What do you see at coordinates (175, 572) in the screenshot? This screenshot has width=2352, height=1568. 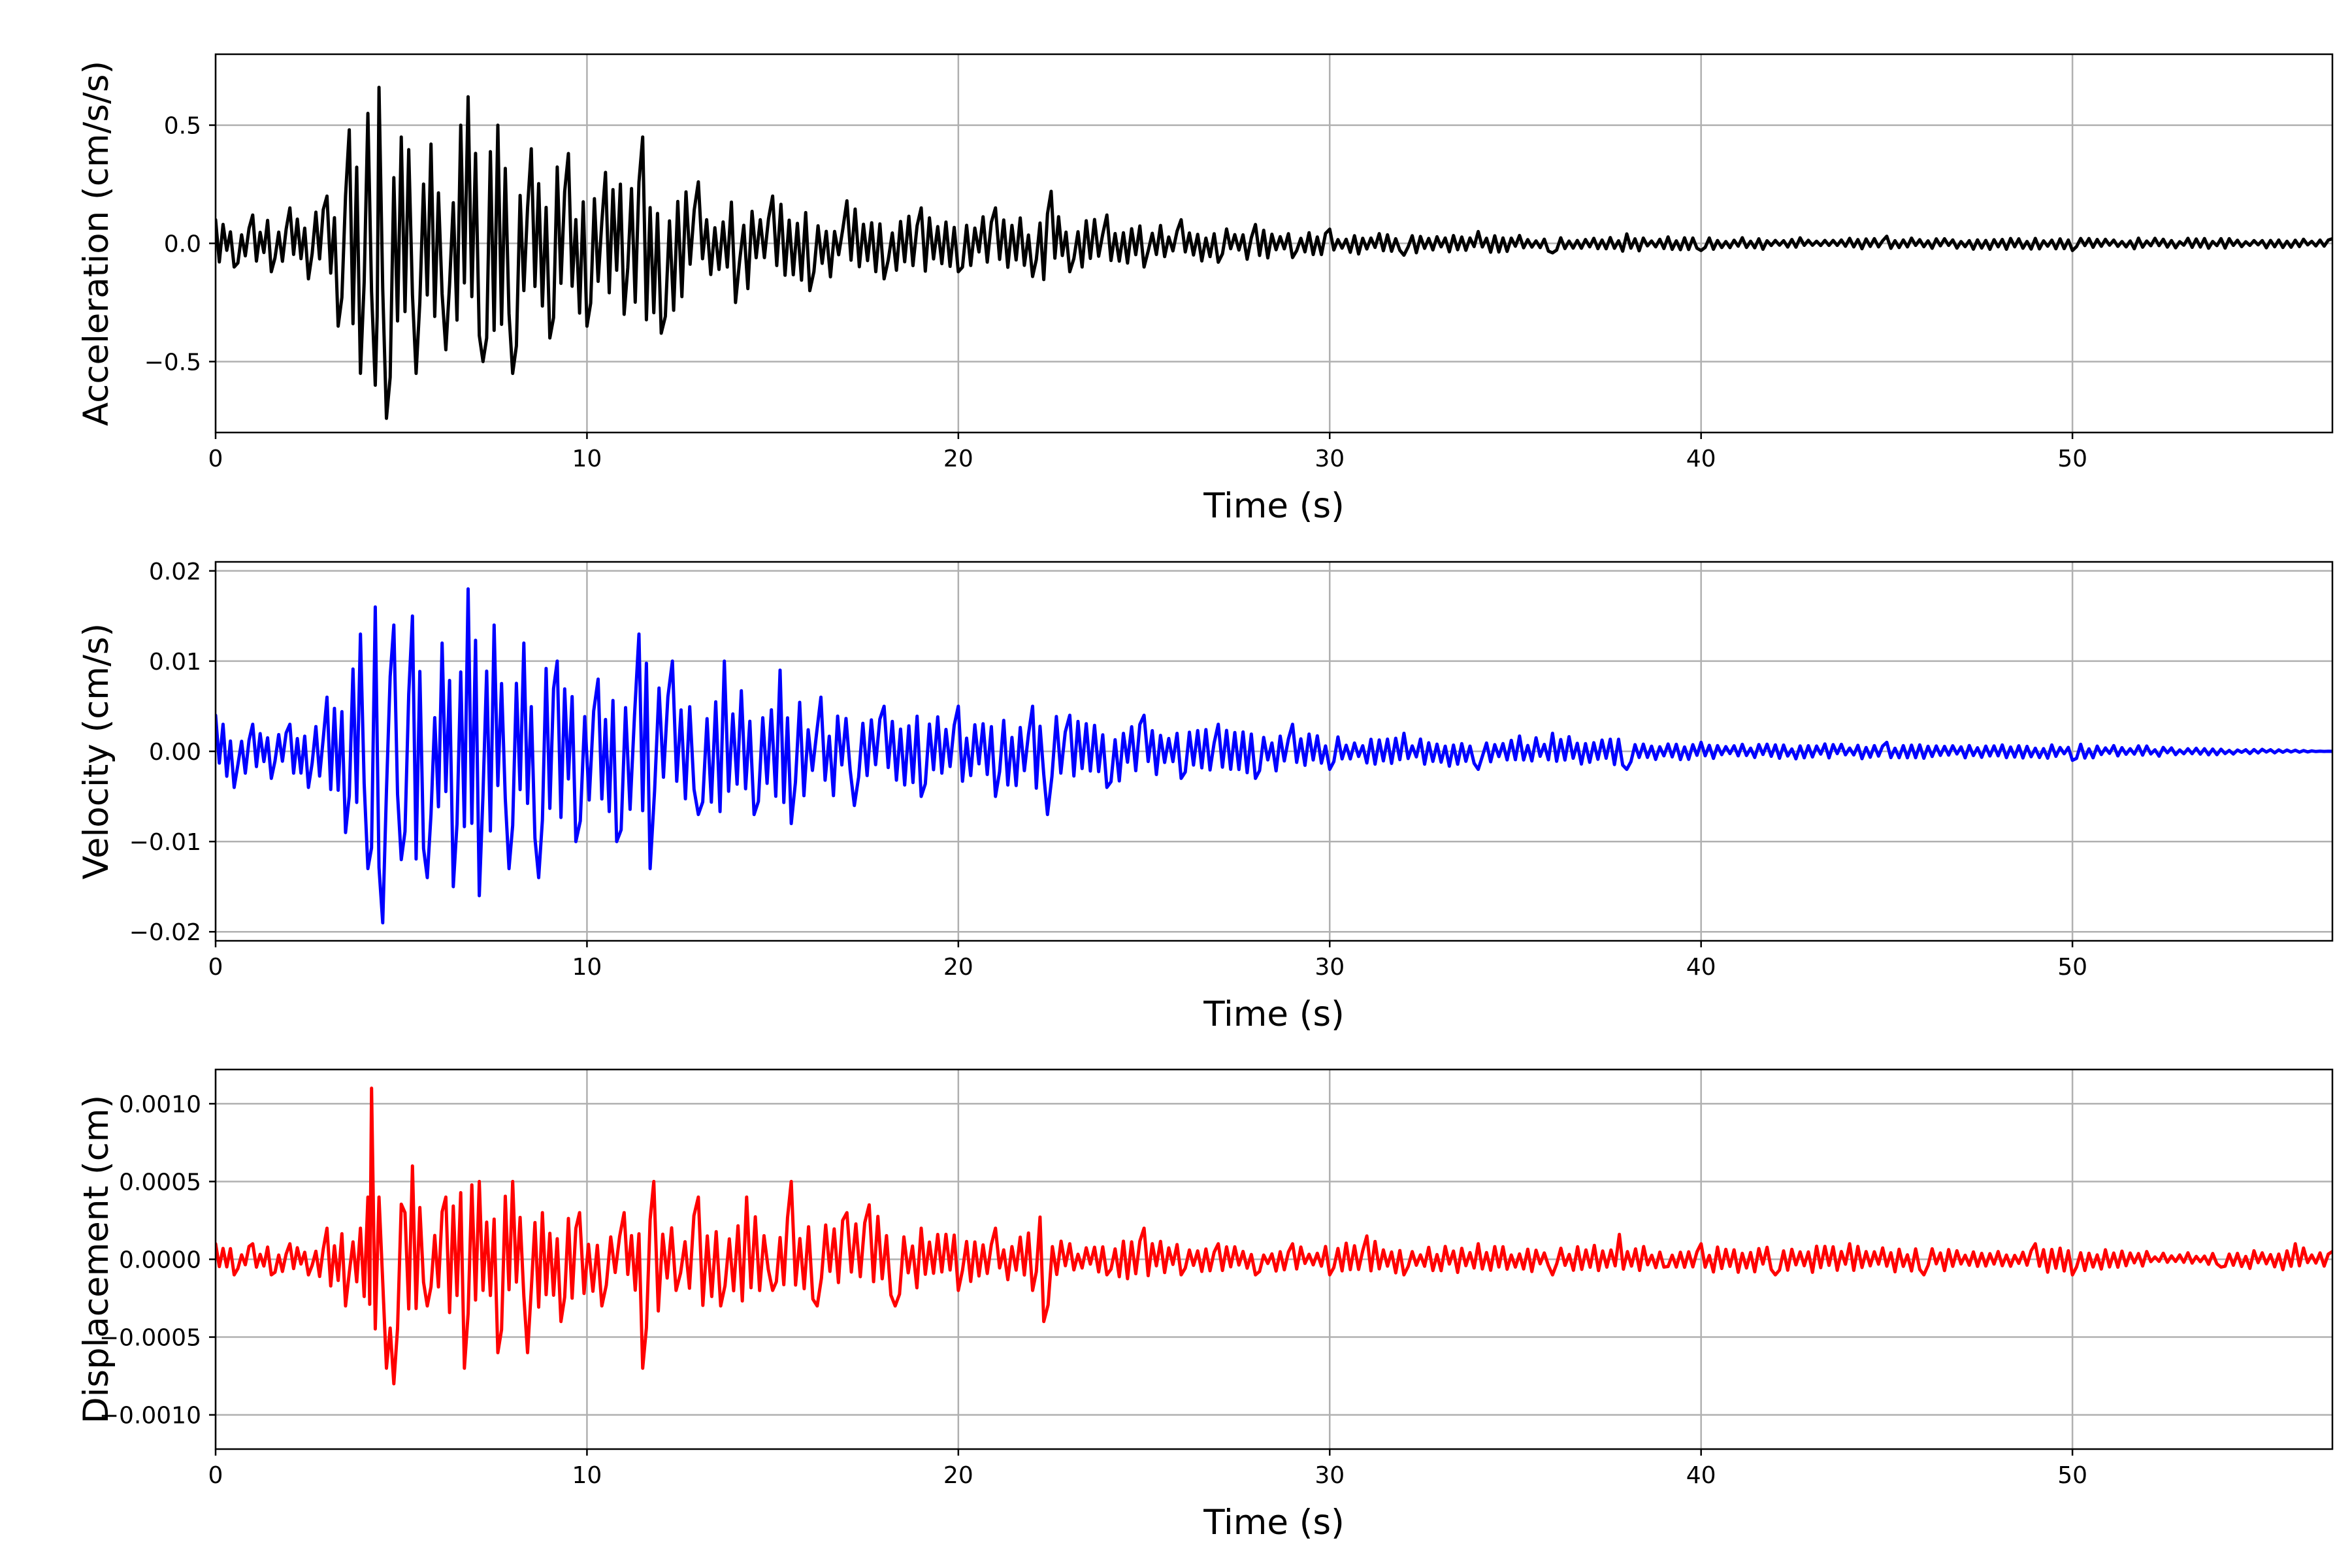 I see `y-tick-label: 0.02` at bounding box center [175, 572].